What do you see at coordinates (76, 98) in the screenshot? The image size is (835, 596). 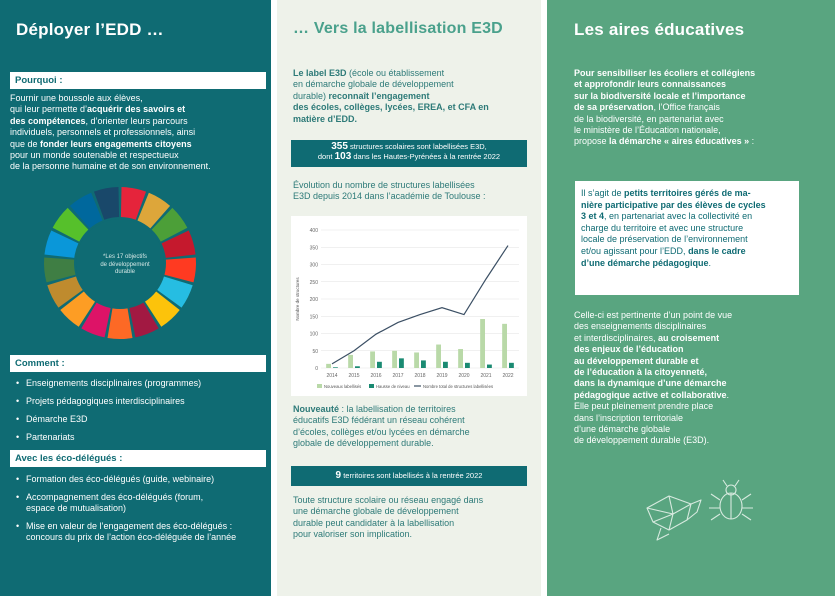 I see `pourquoi-line: Fournir une boussole aux élèves,` at bounding box center [76, 98].